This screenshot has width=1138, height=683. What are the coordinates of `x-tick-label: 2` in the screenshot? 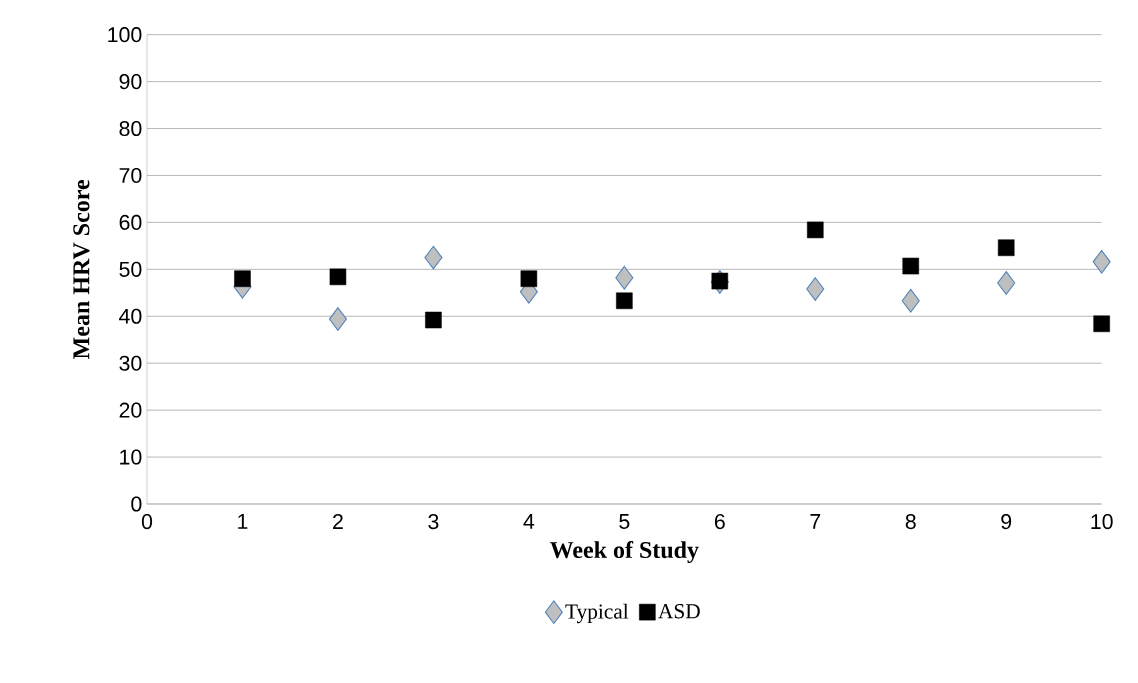 It's located at (338, 521).